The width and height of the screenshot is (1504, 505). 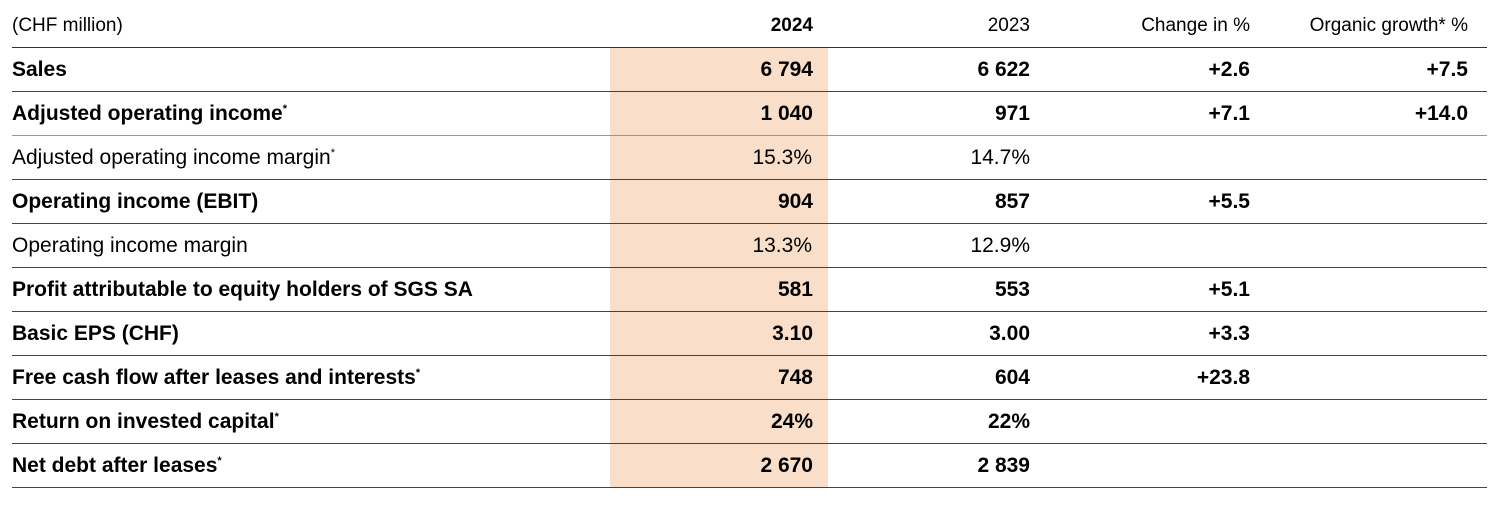 I want to click on value-2023: 14.7%, so click(x=1000, y=157).